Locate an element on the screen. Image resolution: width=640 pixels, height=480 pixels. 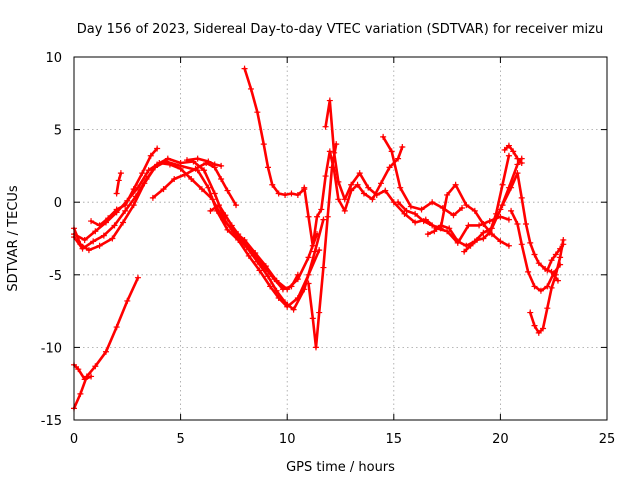
x-tick-label: 5 is located at coordinates (180, 439).